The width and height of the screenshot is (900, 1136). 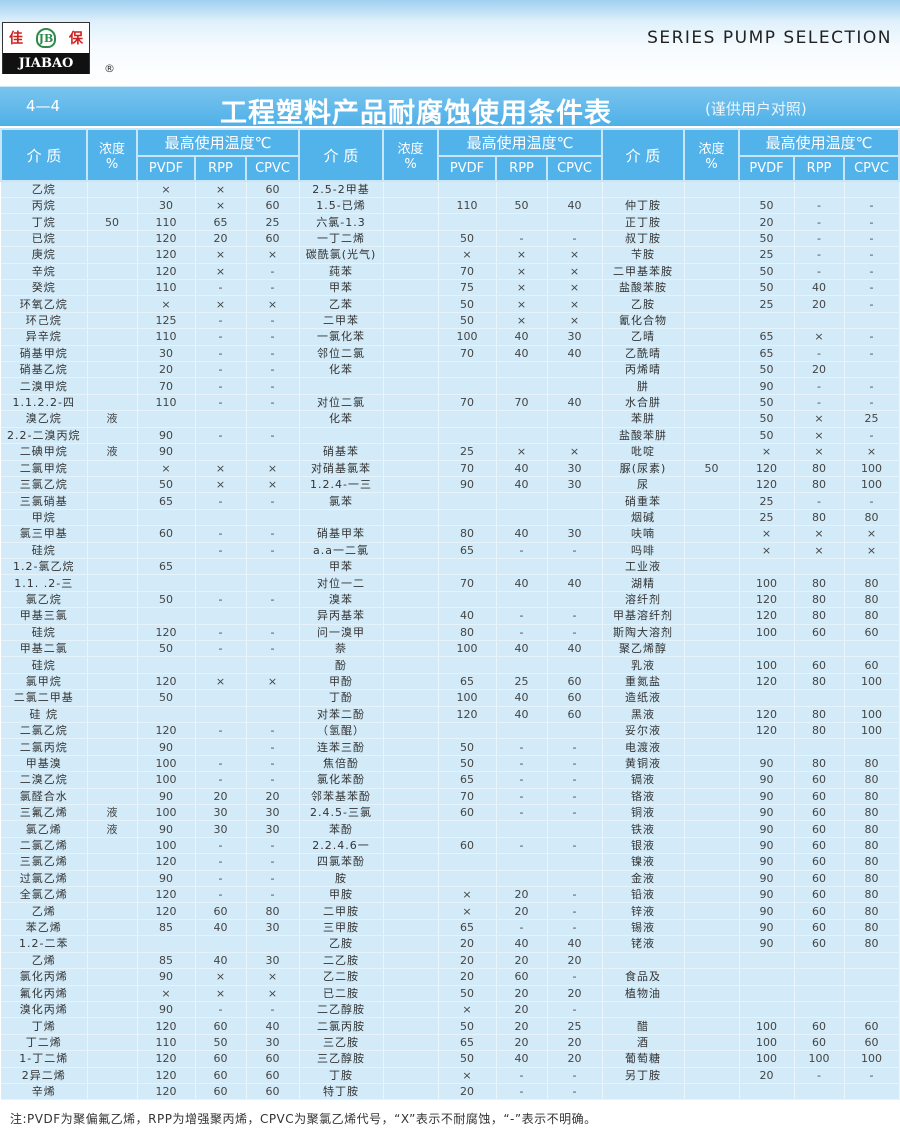 What do you see at coordinates (450, 189) in the screenshot?
I see `table-row: 乙烷 × × 60 2.5-2甲基` at bounding box center [450, 189].